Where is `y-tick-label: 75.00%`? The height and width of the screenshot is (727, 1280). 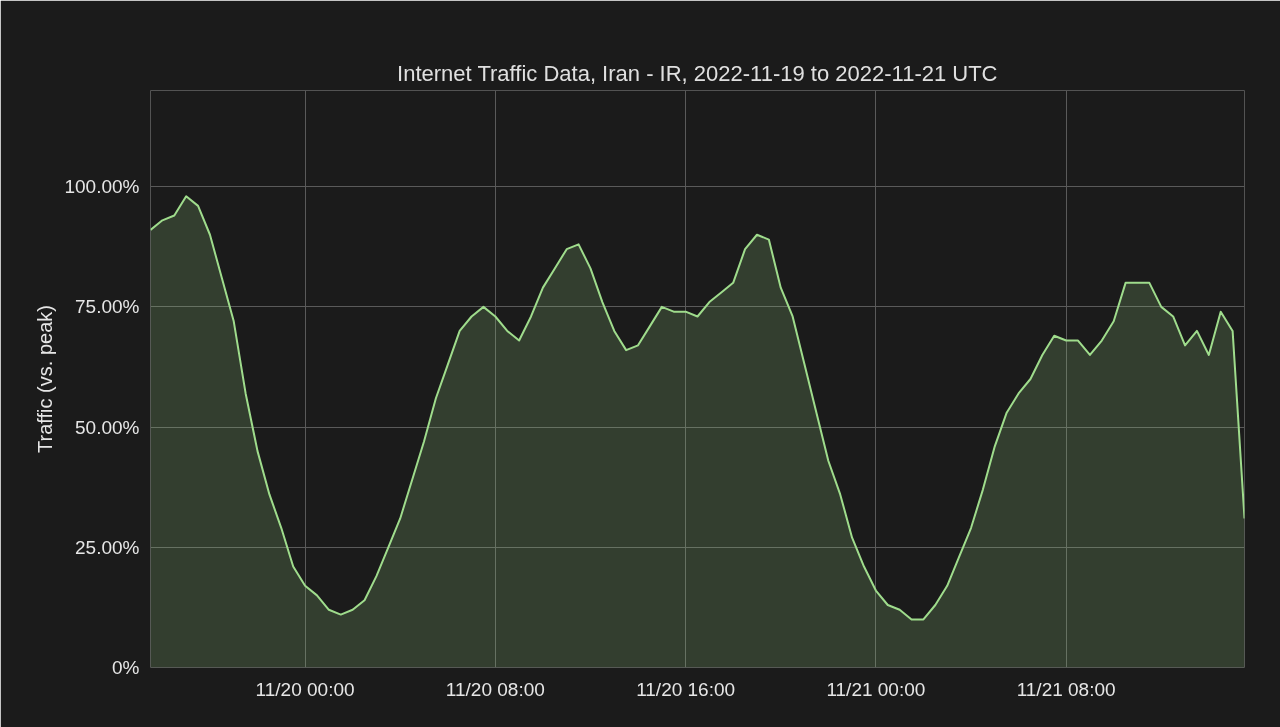
y-tick-label: 75.00% is located at coordinates (107, 307).